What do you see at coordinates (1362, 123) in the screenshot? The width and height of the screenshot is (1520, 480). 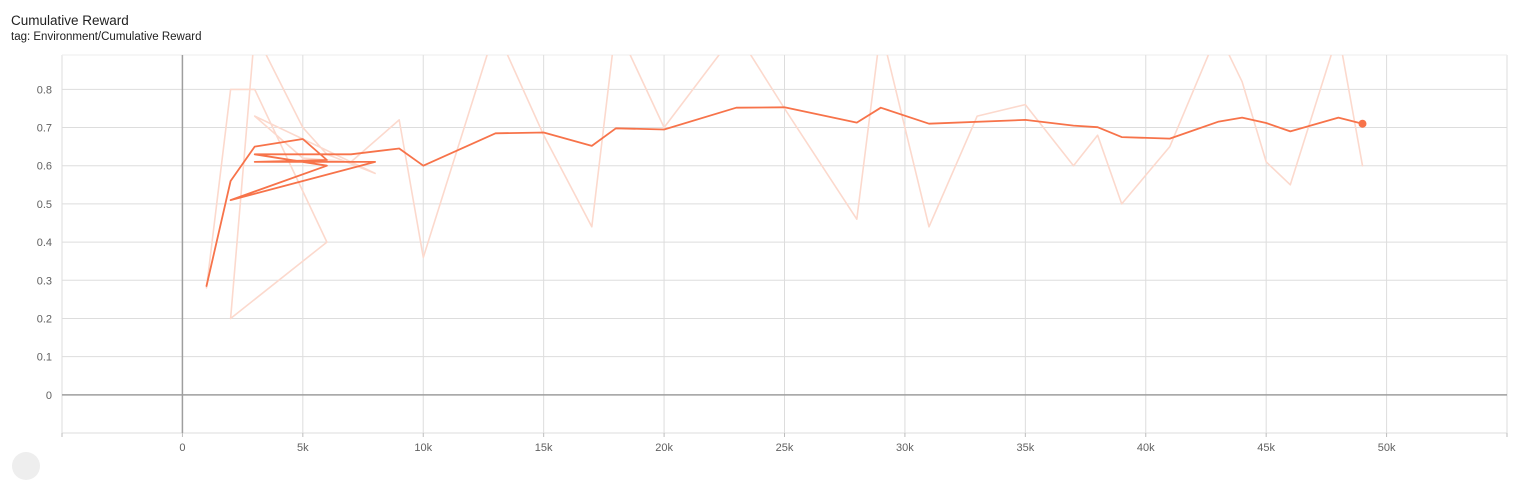 I see `last-point-marker` at bounding box center [1362, 123].